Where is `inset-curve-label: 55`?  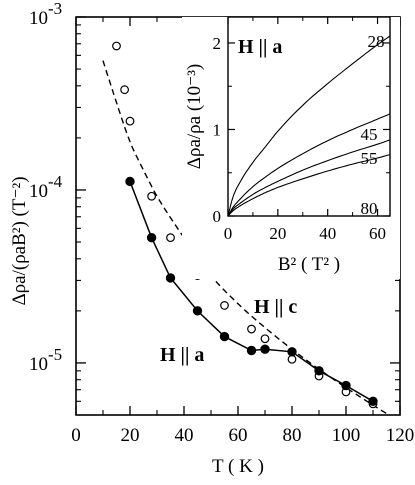 inset-curve-label: 55 is located at coordinates (369, 158).